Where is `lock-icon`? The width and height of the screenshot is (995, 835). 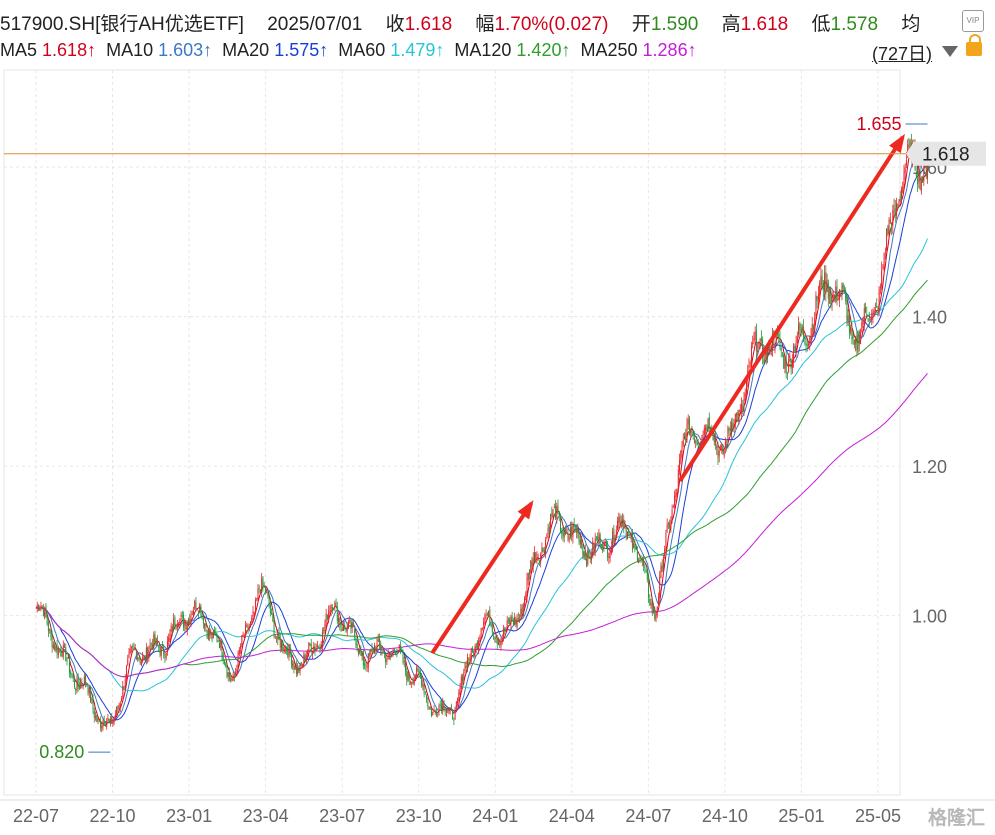 lock-icon is located at coordinates (974, 45).